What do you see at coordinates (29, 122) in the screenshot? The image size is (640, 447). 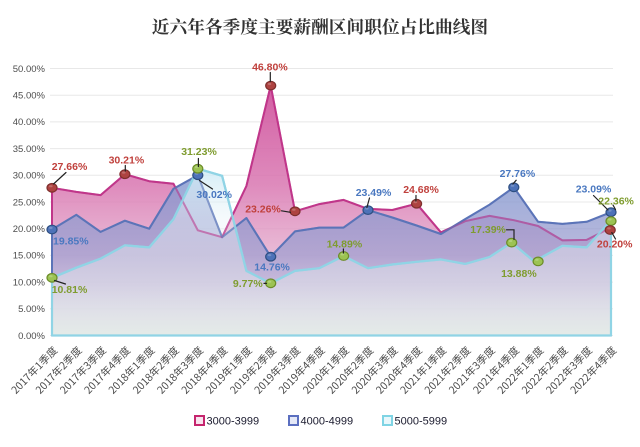 I see `svg-text: 40.00%` at bounding box center [29, 122].